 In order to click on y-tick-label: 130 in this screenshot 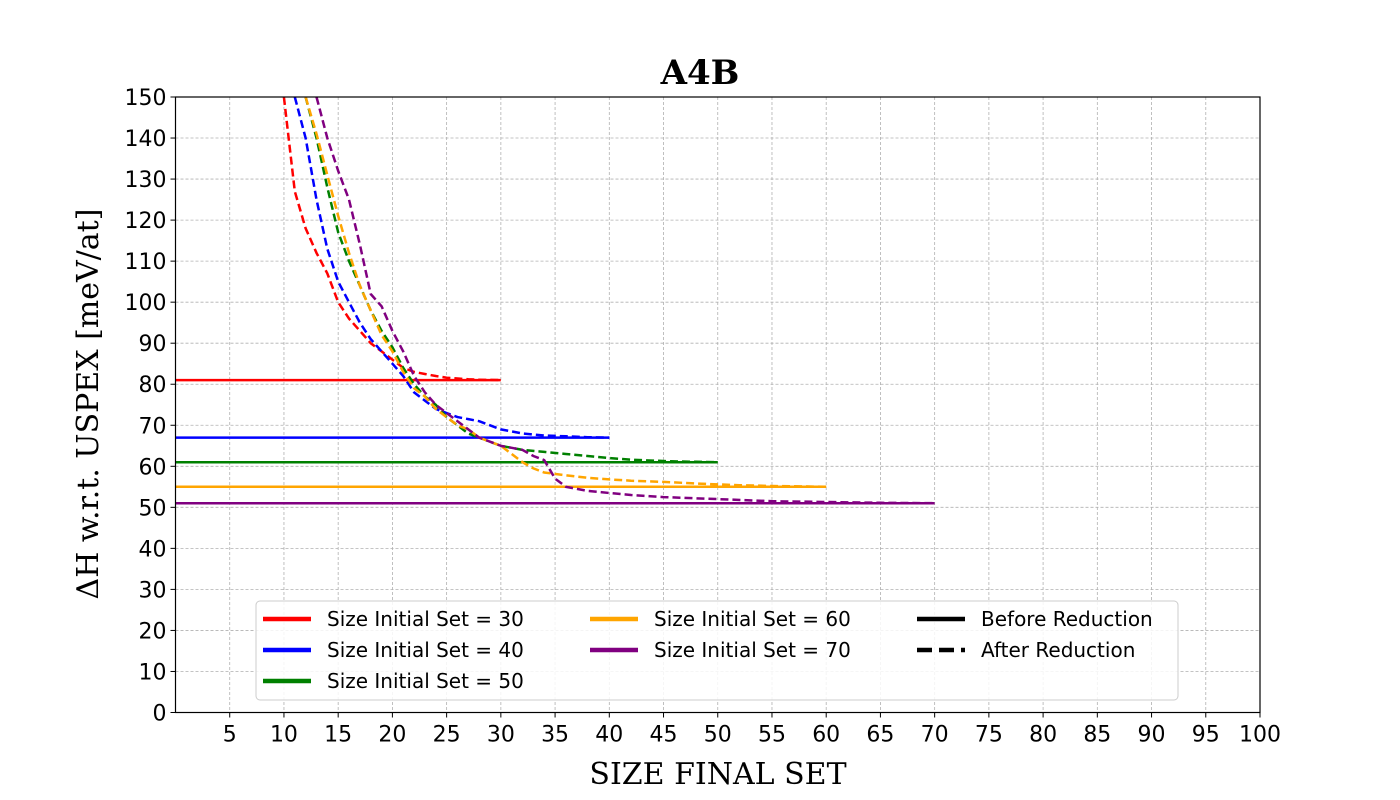, I will do `click(146, 180)`.